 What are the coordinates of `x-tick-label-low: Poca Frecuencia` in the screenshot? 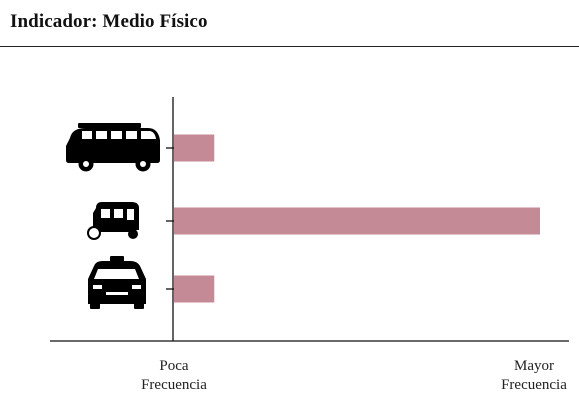 It's located at (174, 376).